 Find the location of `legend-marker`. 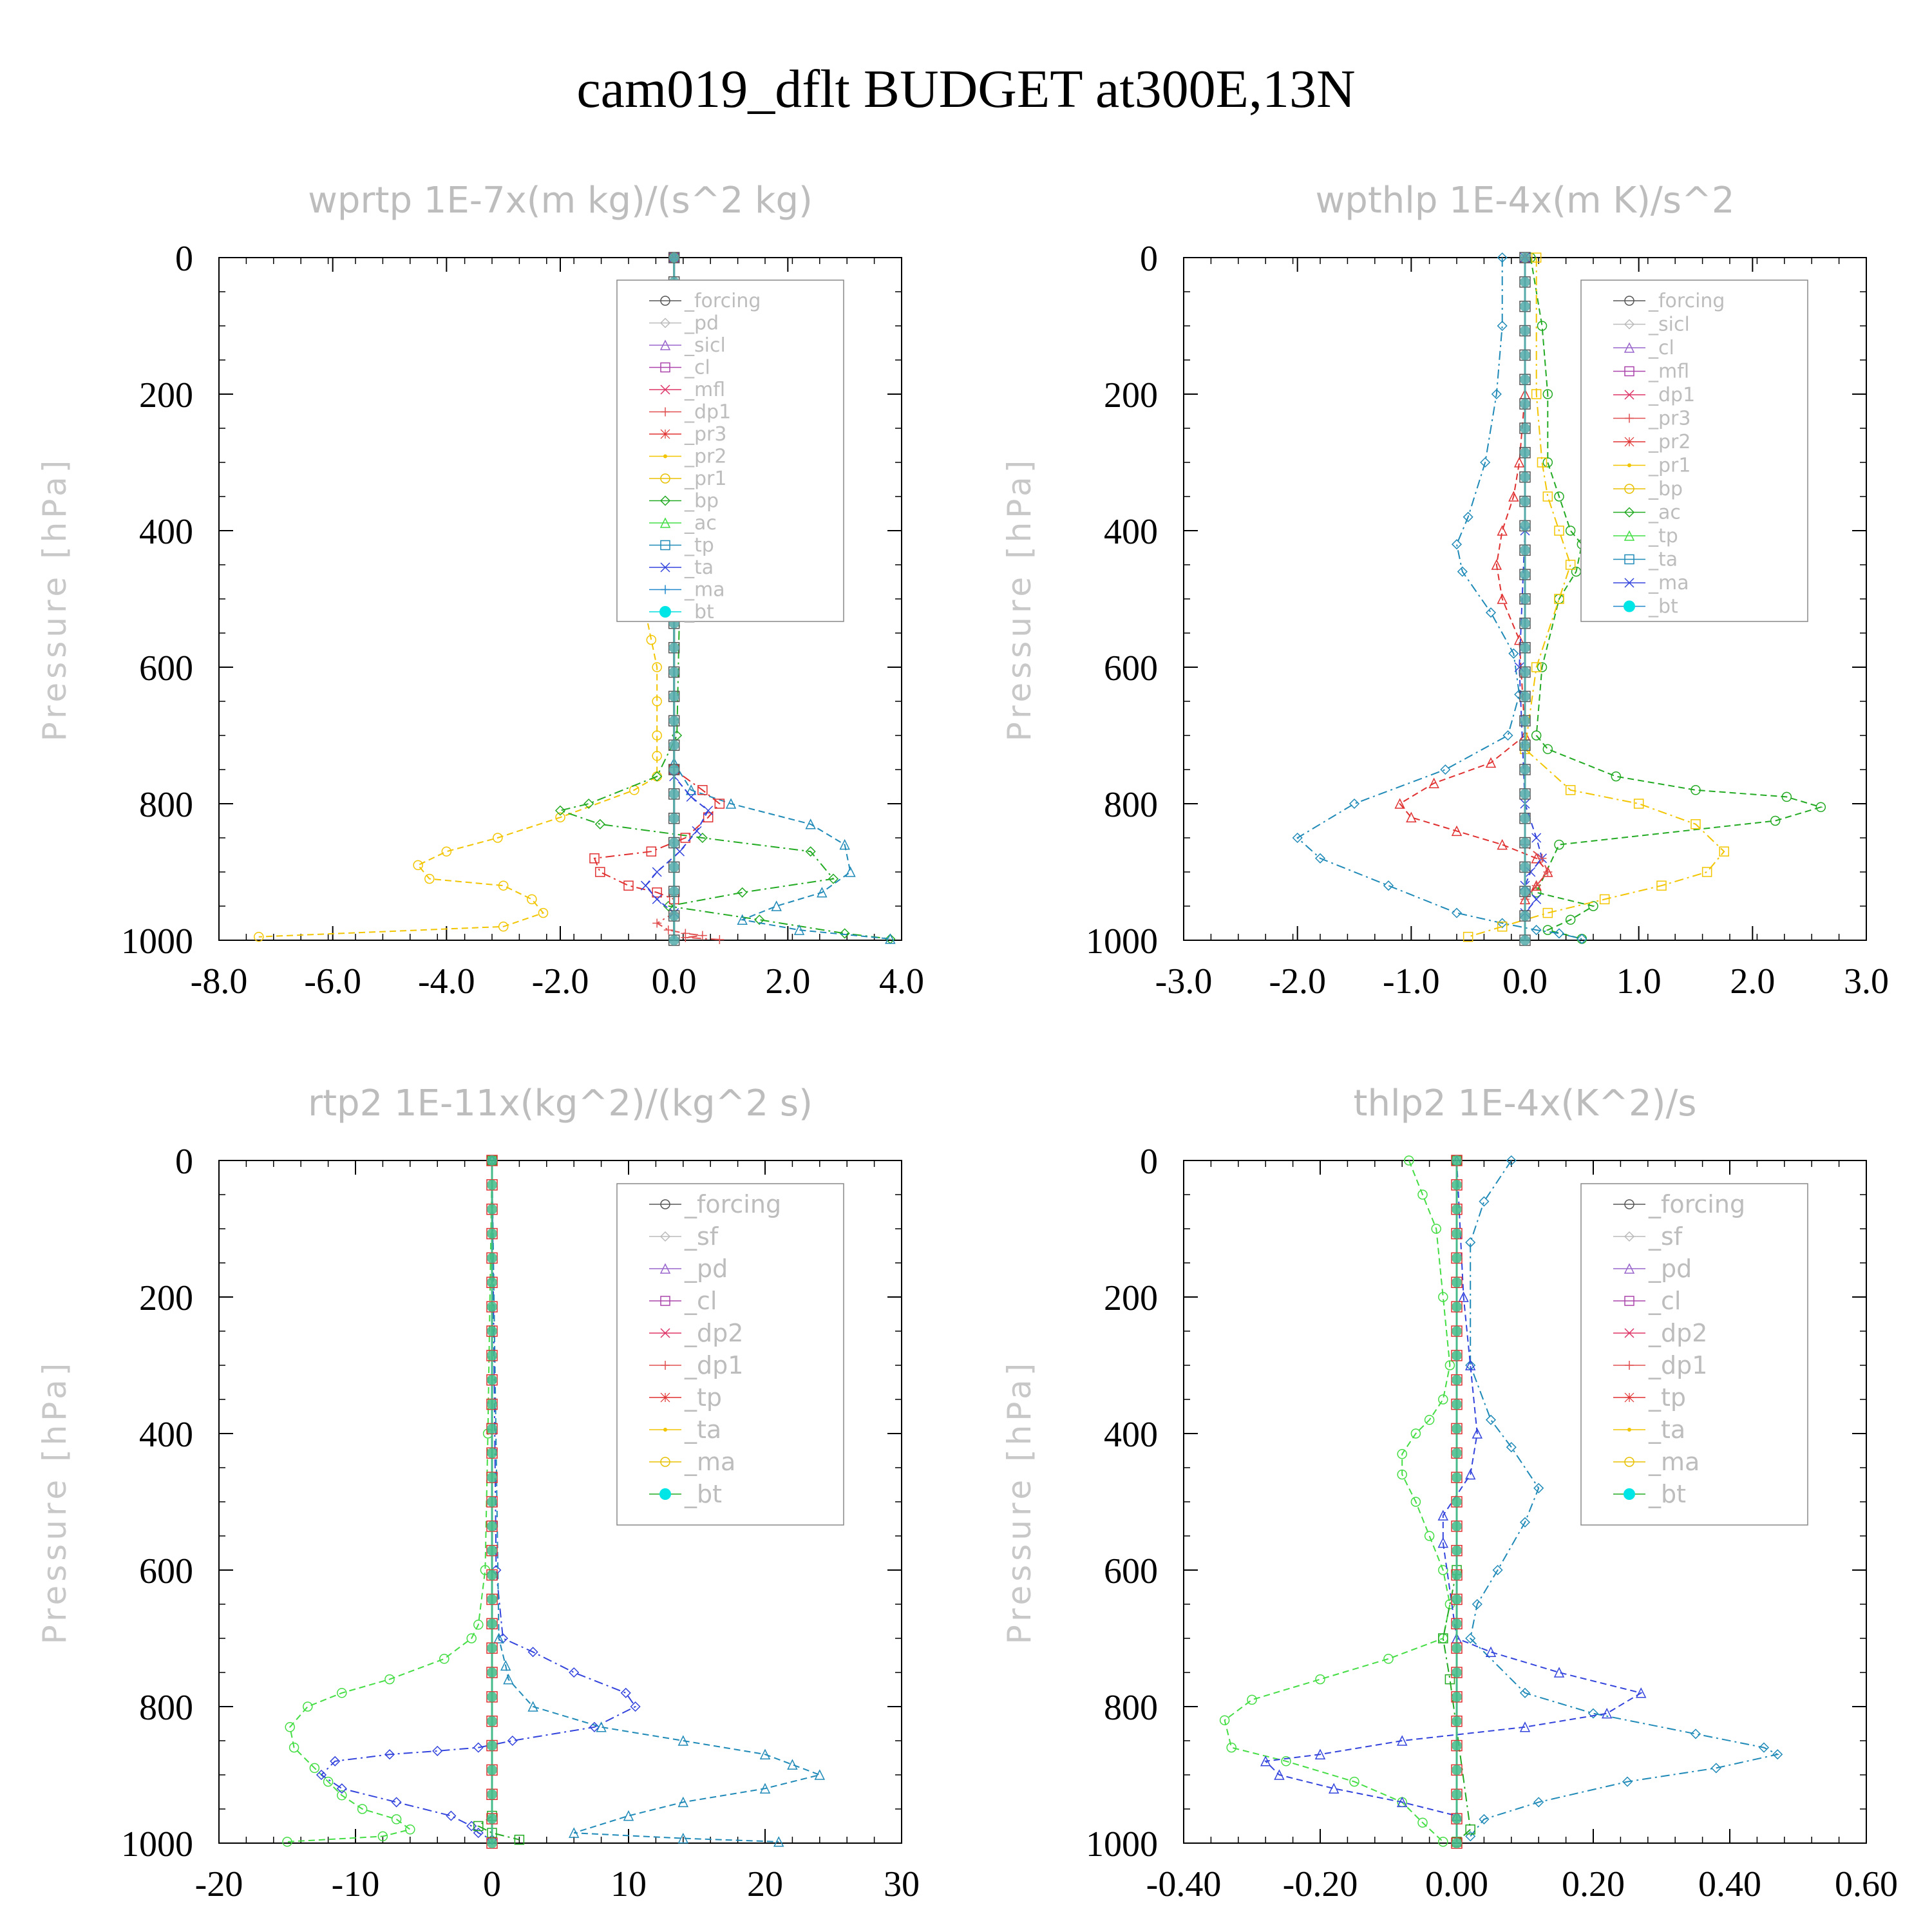

legend-marker is located at coordinates (665, 612).